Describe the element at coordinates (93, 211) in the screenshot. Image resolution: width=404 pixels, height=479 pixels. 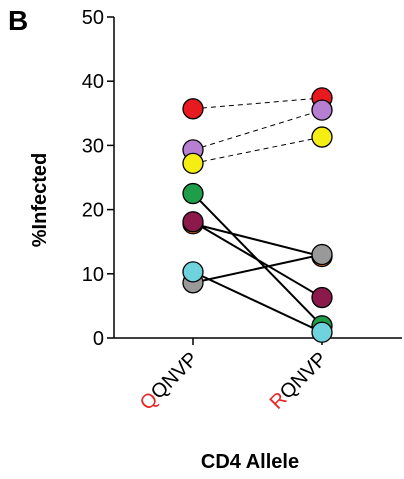
I see `y-tick-label: 20` at that location.